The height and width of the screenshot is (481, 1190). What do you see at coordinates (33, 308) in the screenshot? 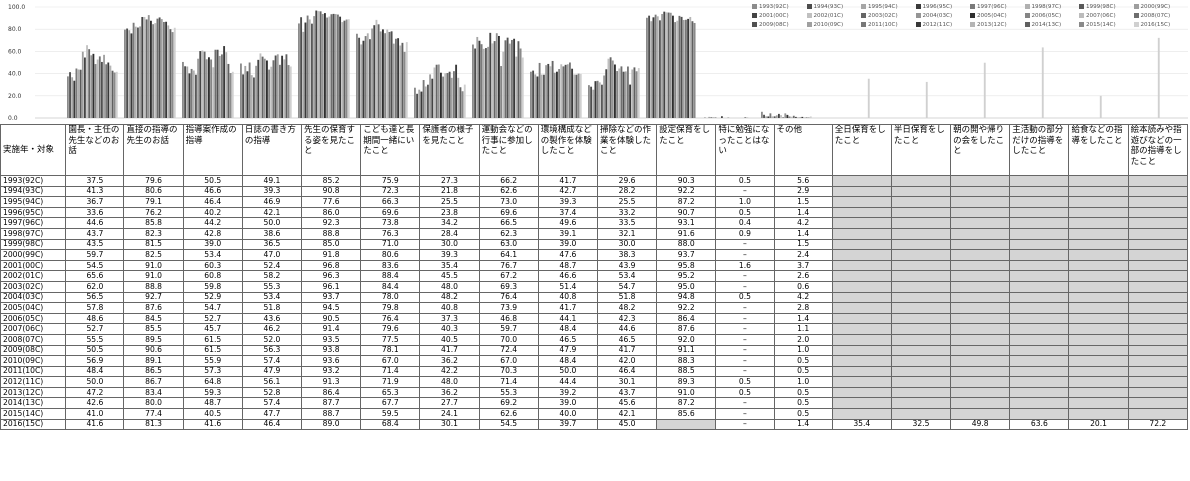
I see `row-label: 2005(04C)` at bounding box center [33, 308].